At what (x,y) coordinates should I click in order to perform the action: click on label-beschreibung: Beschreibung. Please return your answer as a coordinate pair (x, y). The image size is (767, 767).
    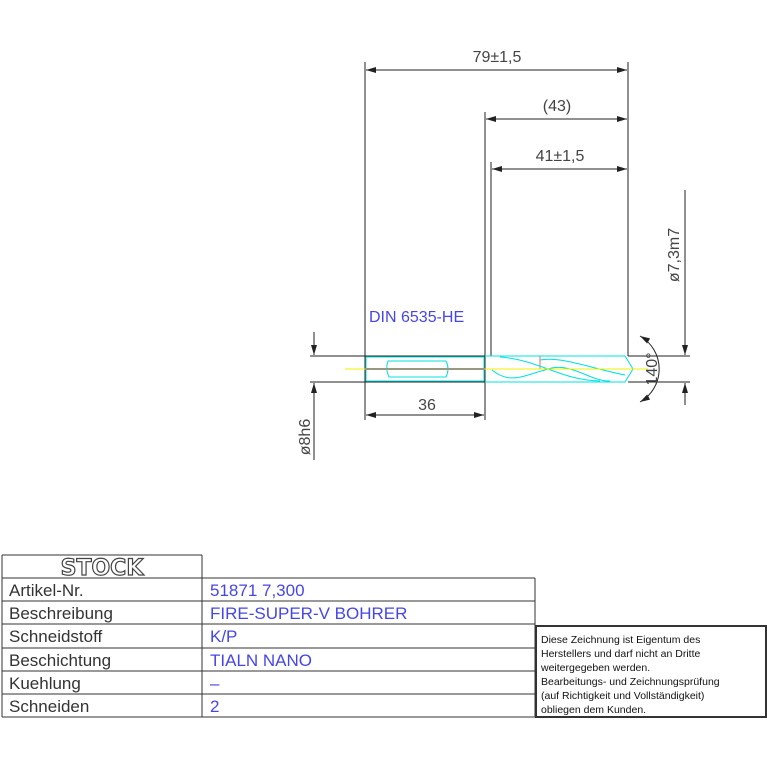
    Looking at the image, I should click on (61, 613).